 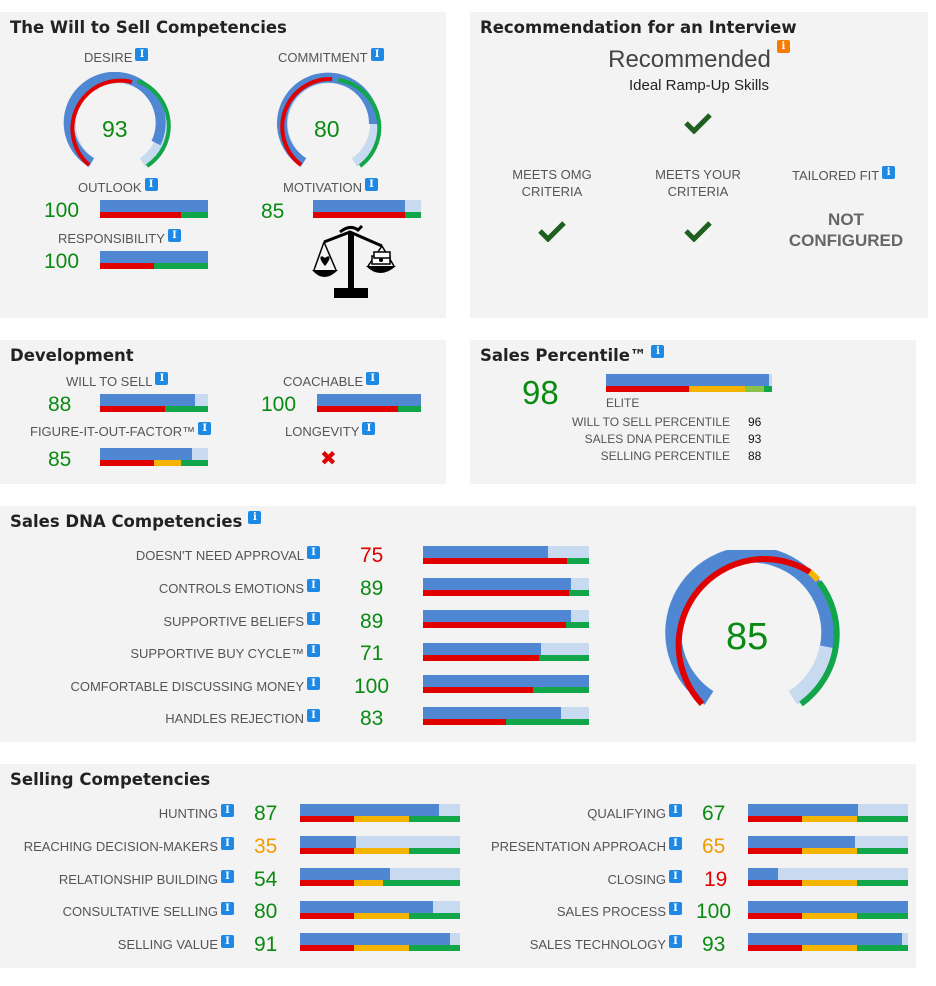 What do you see at coordinates (846, 230) in the screenshot?
I see `not-configured-label: NOT CONFIGURED` at bounding box center [846, 230].